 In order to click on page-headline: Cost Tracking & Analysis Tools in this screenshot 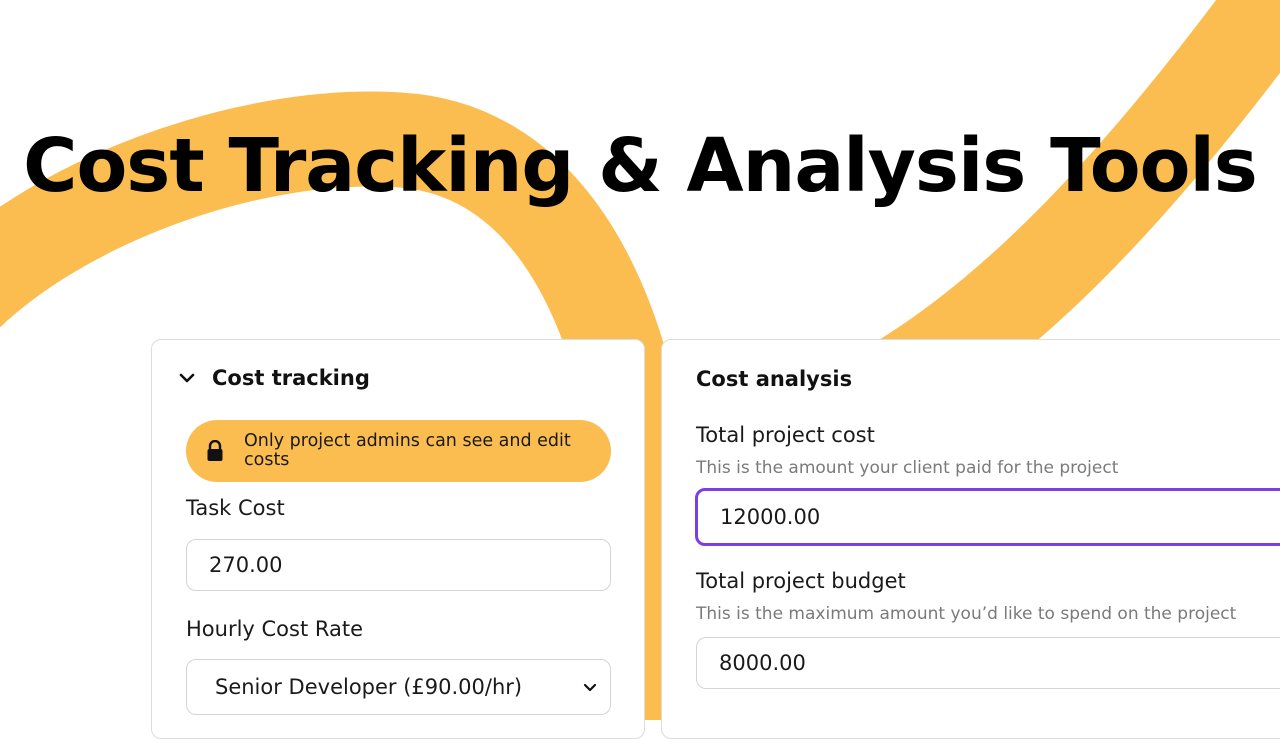, I will do `click(640, 166)`.